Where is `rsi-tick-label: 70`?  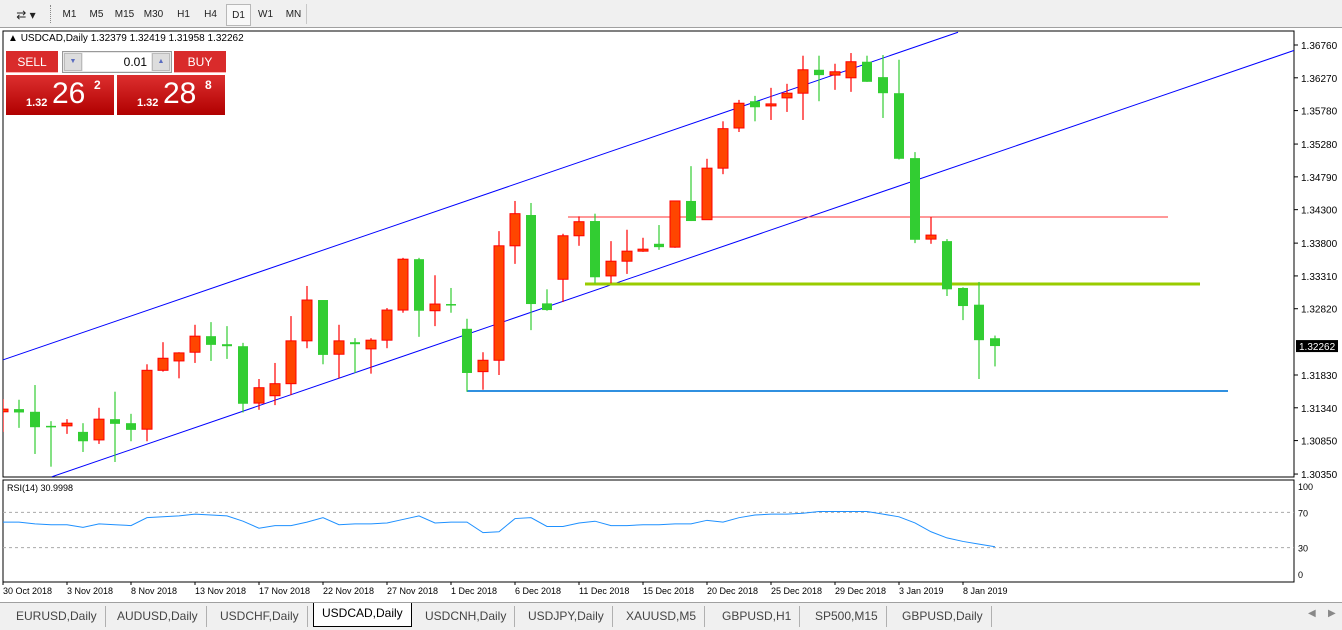 rsi-tick-label: 70 is located at coordinates (1303, 513).